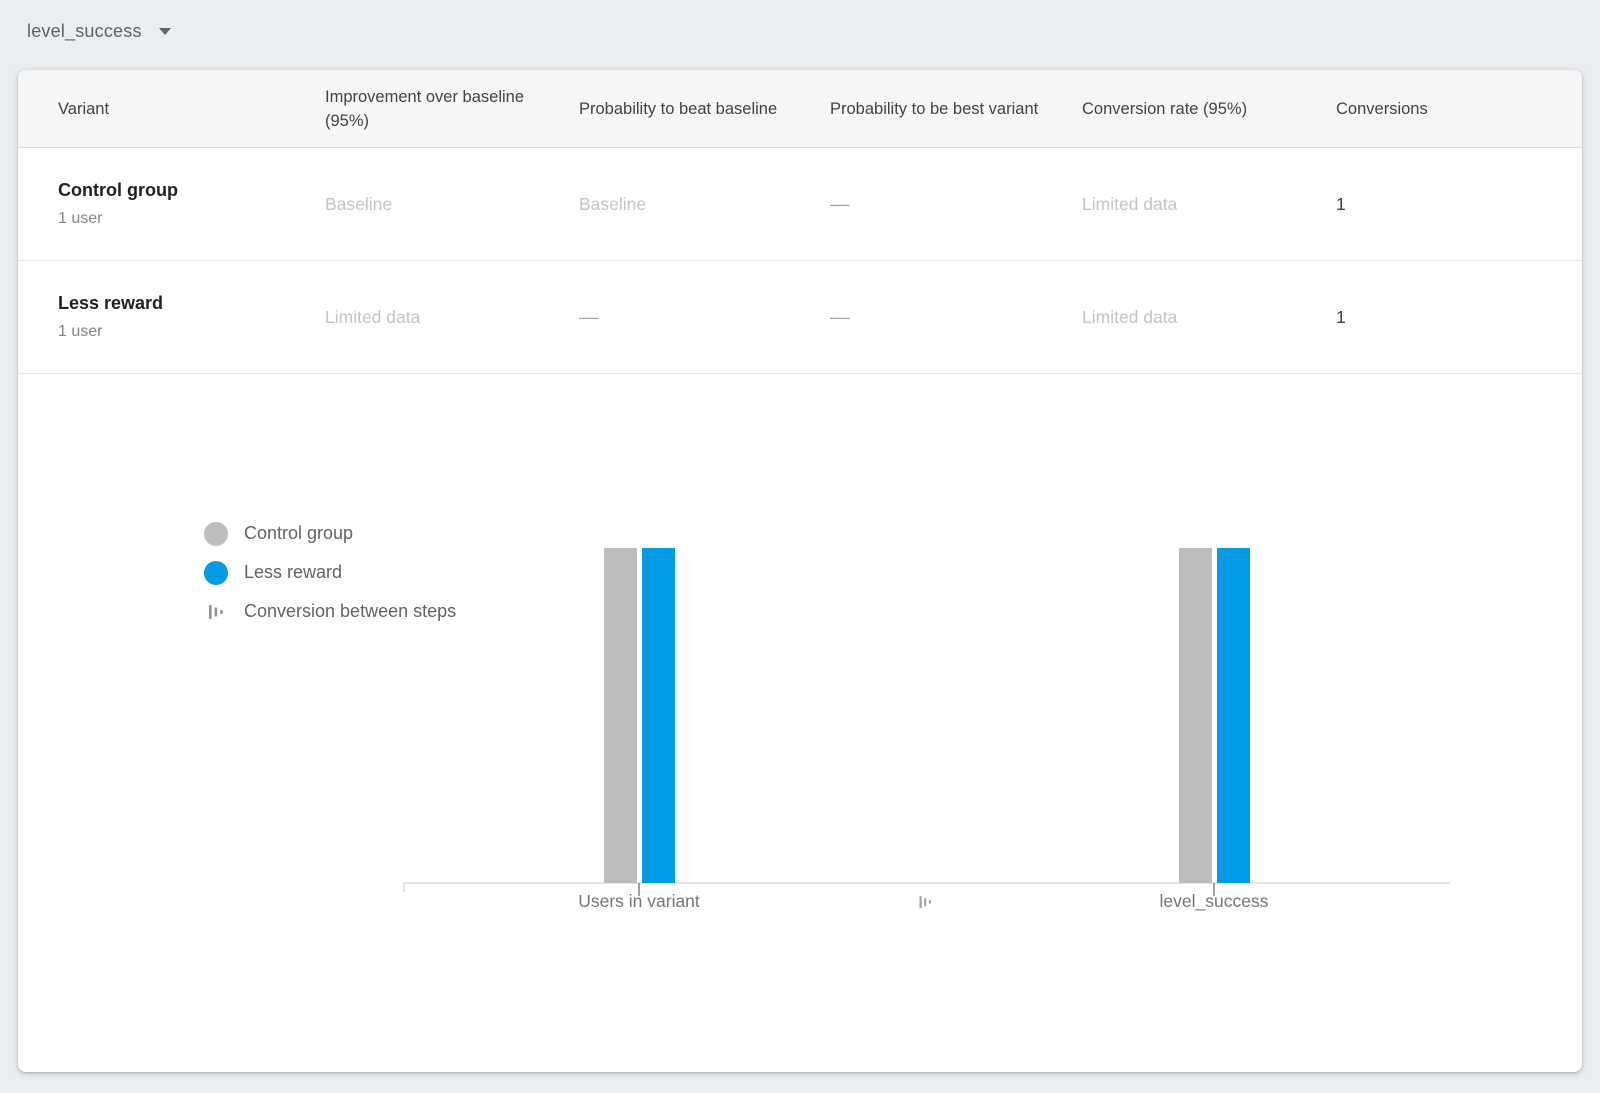  What do you see at coordinates (373, 316) in the screenshot?
I see `improvement-value: Limited data` at bounding box center [373, 316].